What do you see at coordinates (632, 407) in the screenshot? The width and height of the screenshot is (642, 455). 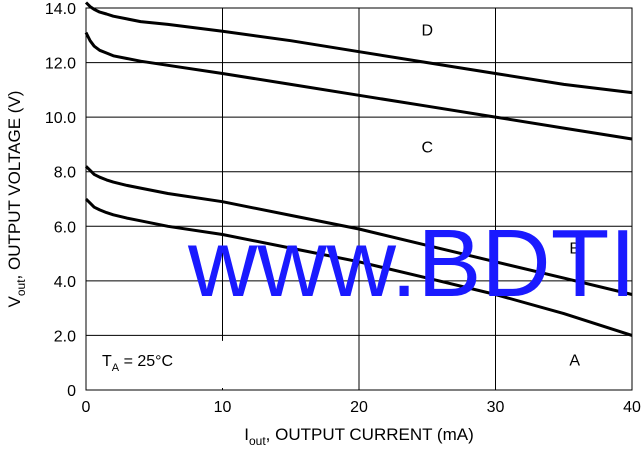 I see `x-tick-label: 40` at bounding box center [632, 407].